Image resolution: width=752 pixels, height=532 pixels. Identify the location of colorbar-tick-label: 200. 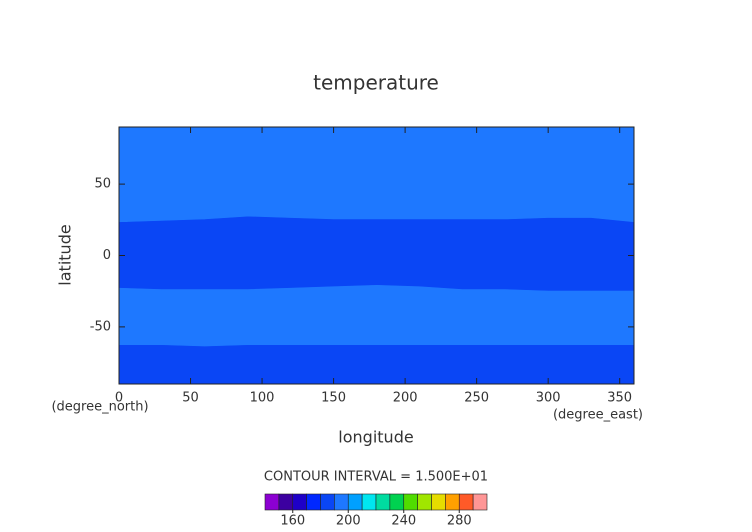
(348, 521).